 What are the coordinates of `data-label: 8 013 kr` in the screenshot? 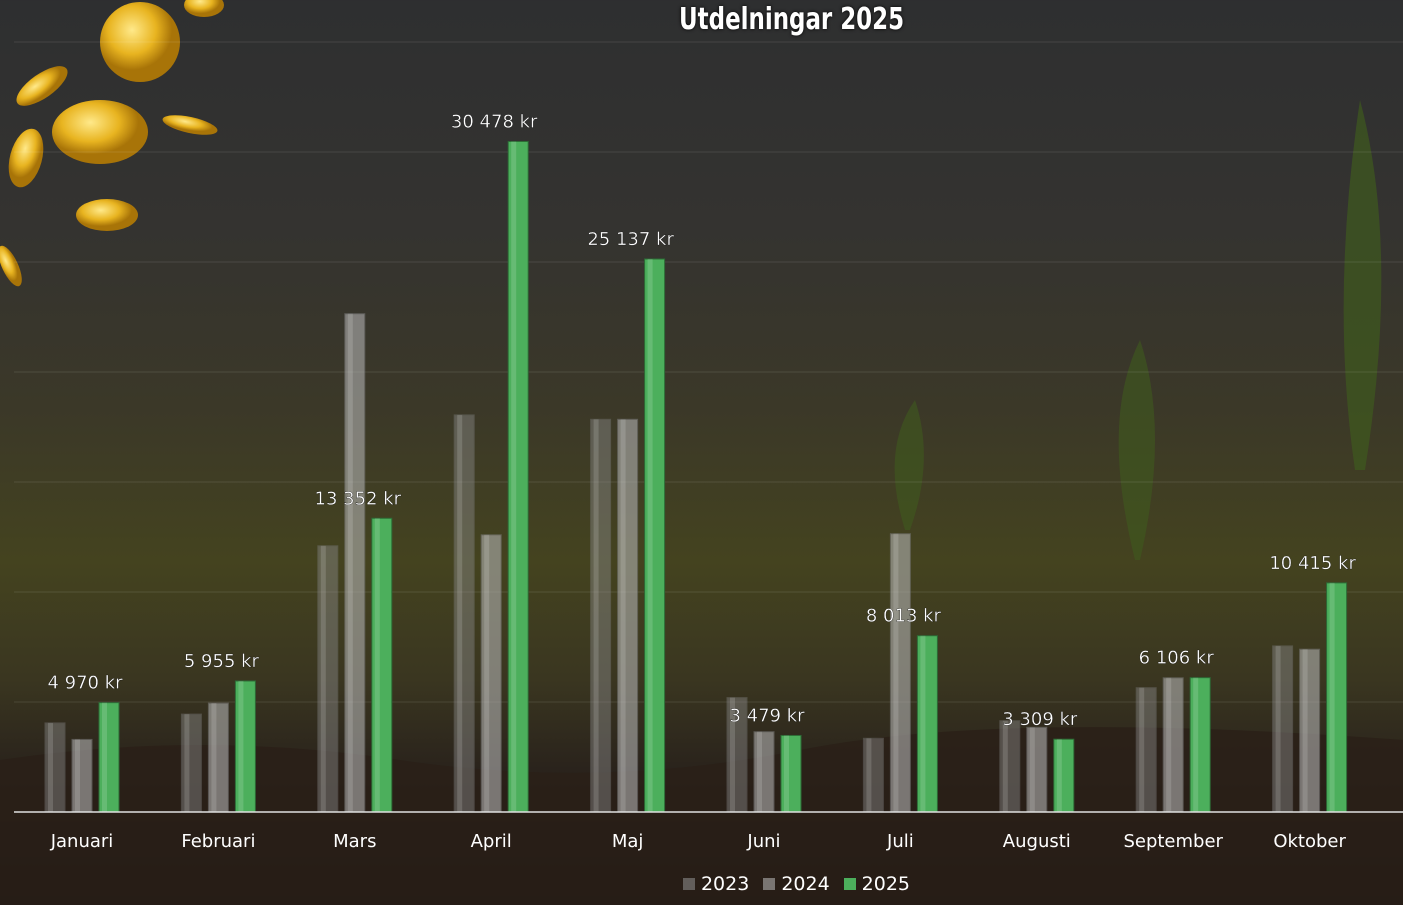 It's located at (904, 616).